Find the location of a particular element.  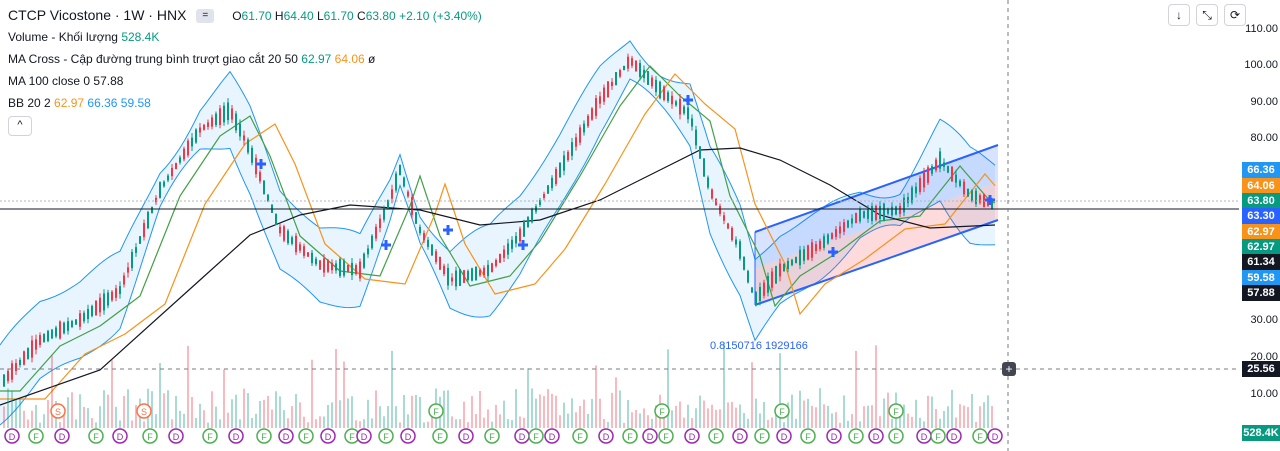

price-tick: 90.00 is located at coordinates (1264, 102).